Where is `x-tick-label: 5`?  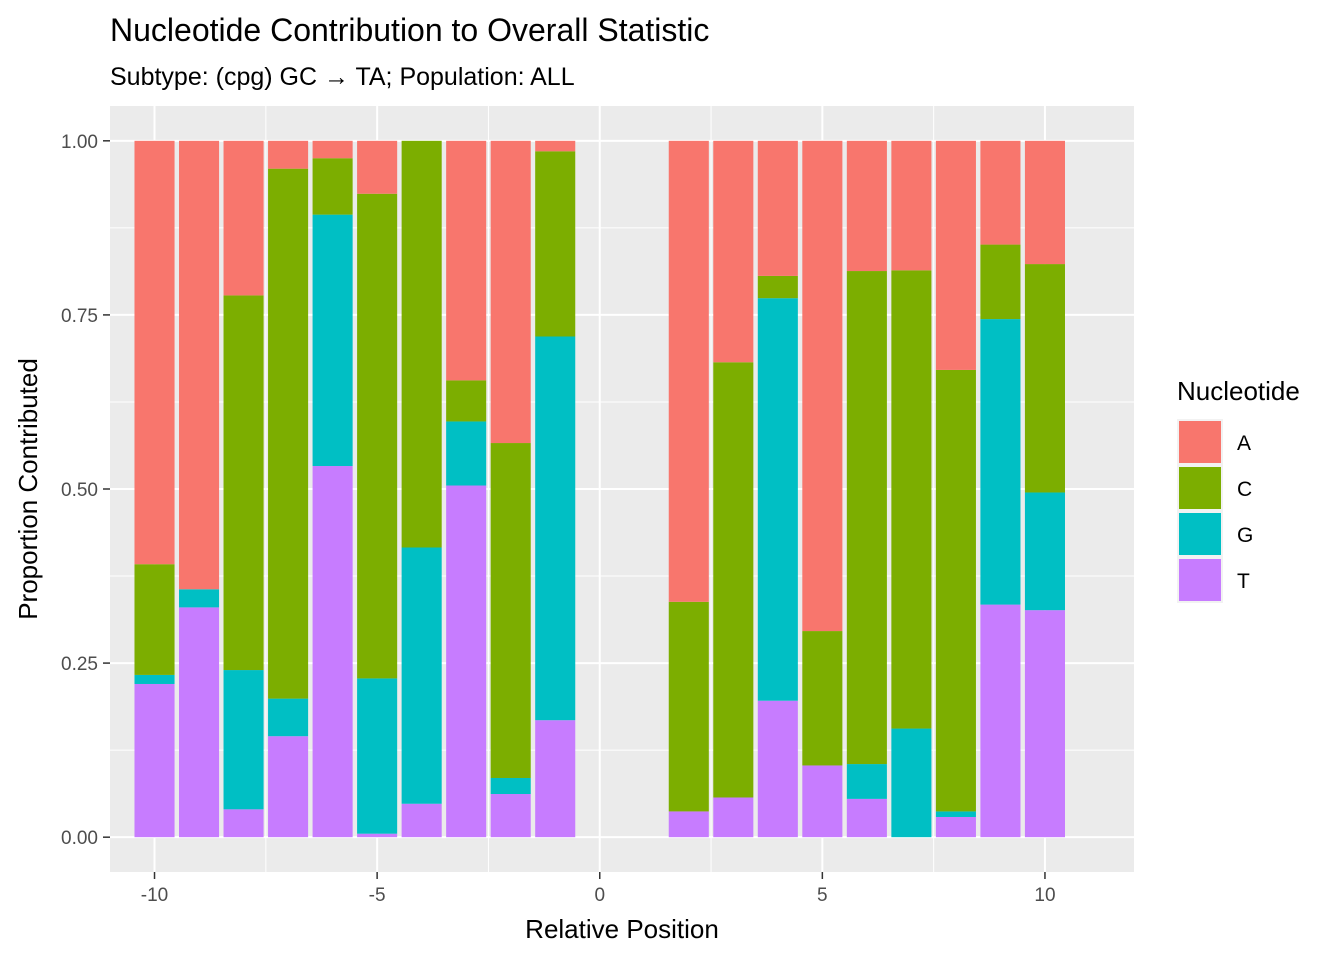 x-tick-label: 5 is located at coordinates (822, 895).